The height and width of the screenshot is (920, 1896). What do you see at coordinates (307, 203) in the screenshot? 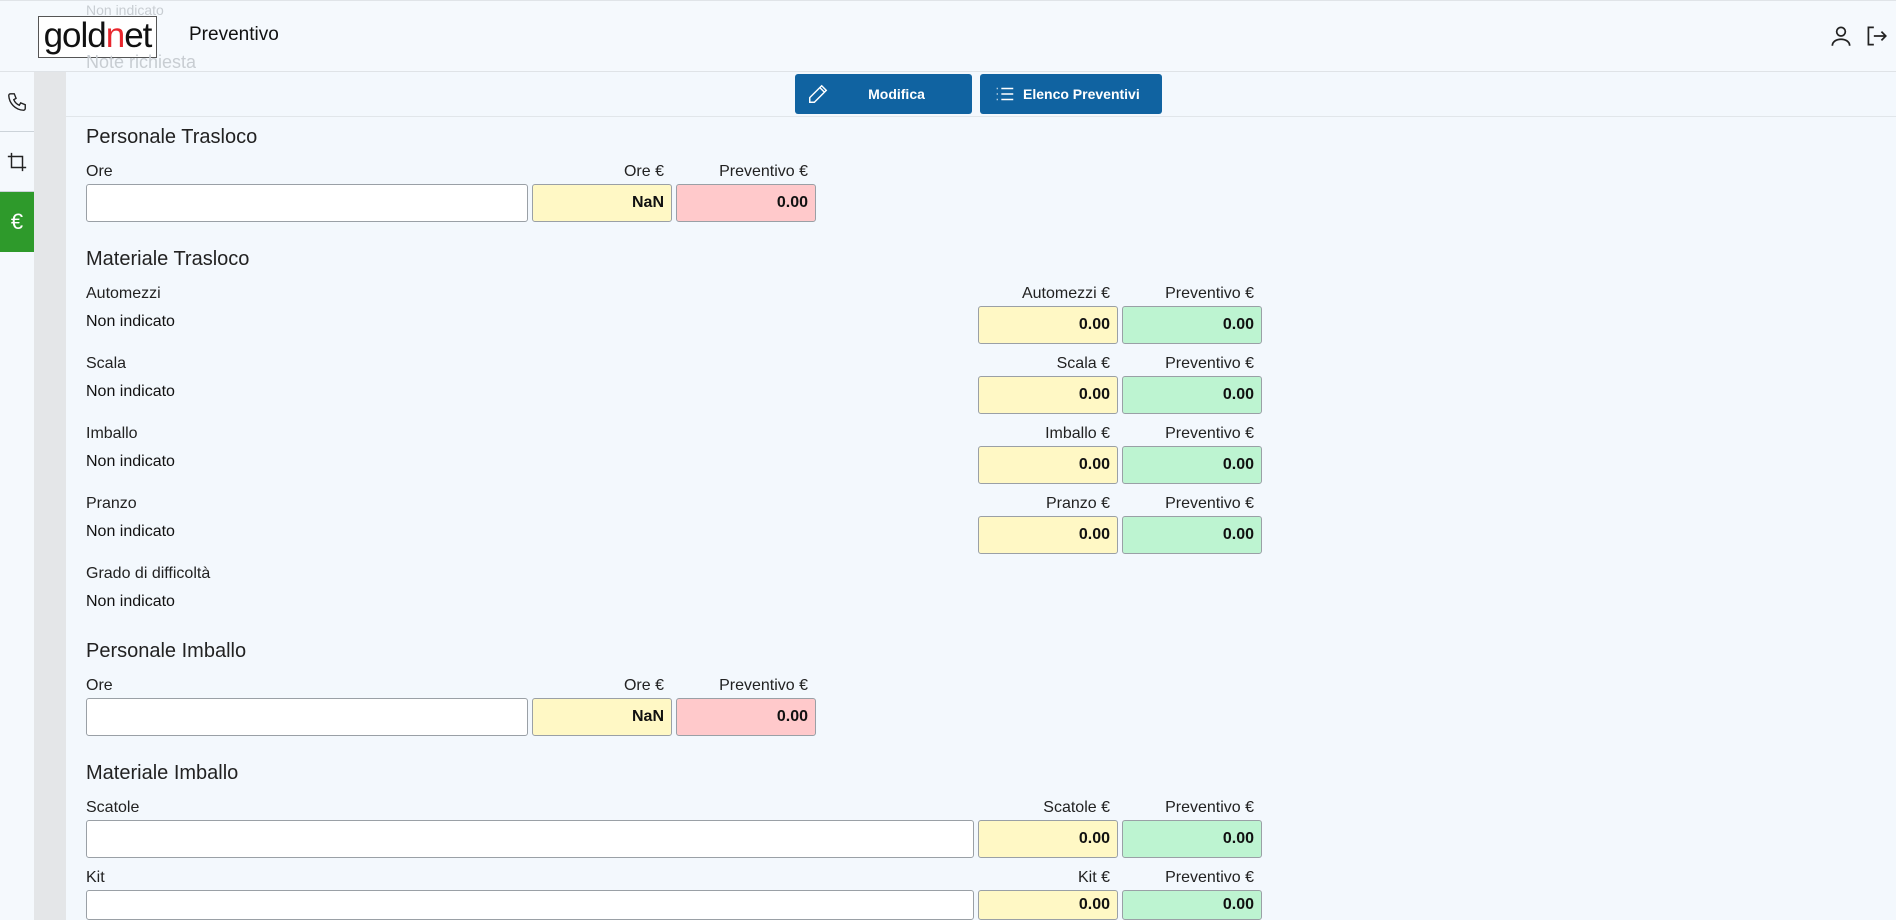
I see `ore-input` at bounding box center [307, 203].